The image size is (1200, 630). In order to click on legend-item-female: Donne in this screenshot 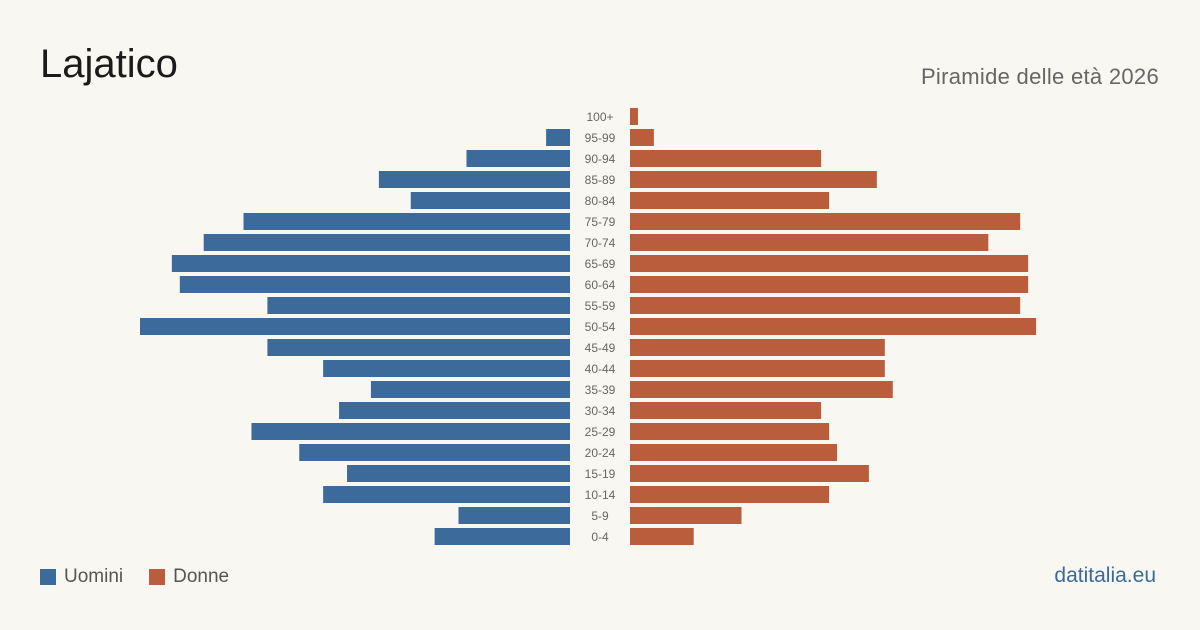, I will do `click(189, 577)`.